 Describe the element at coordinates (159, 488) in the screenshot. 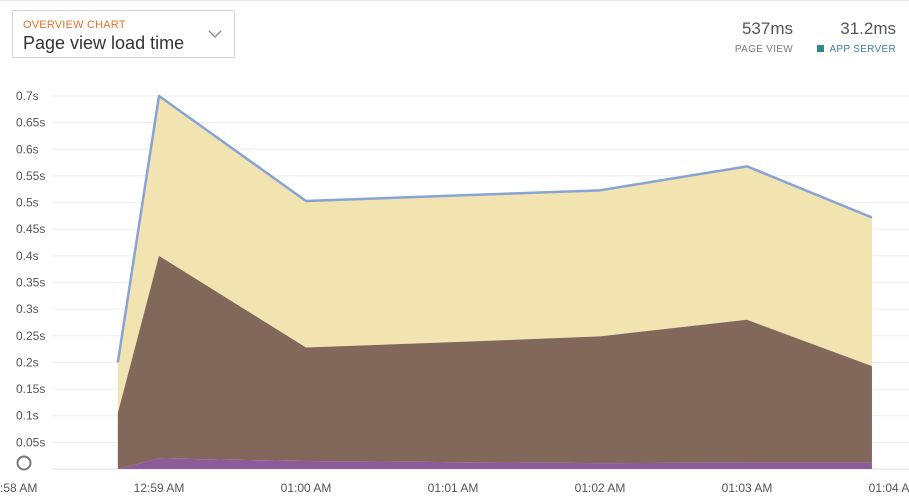

I see `x-tick-label: 12:59 AM` at that location.